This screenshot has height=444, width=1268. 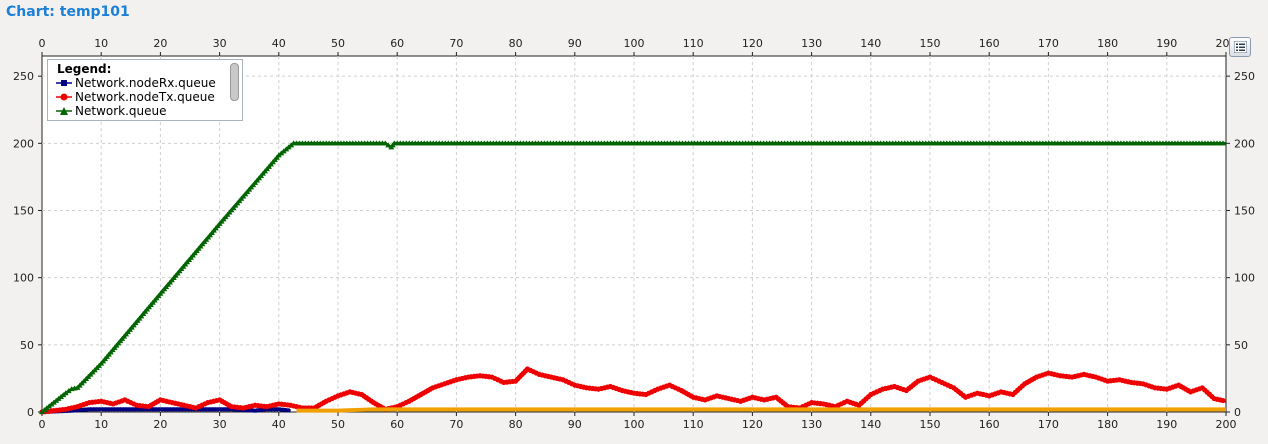 I want to click on legend-toggle-button, so click(x=1240, y=47).